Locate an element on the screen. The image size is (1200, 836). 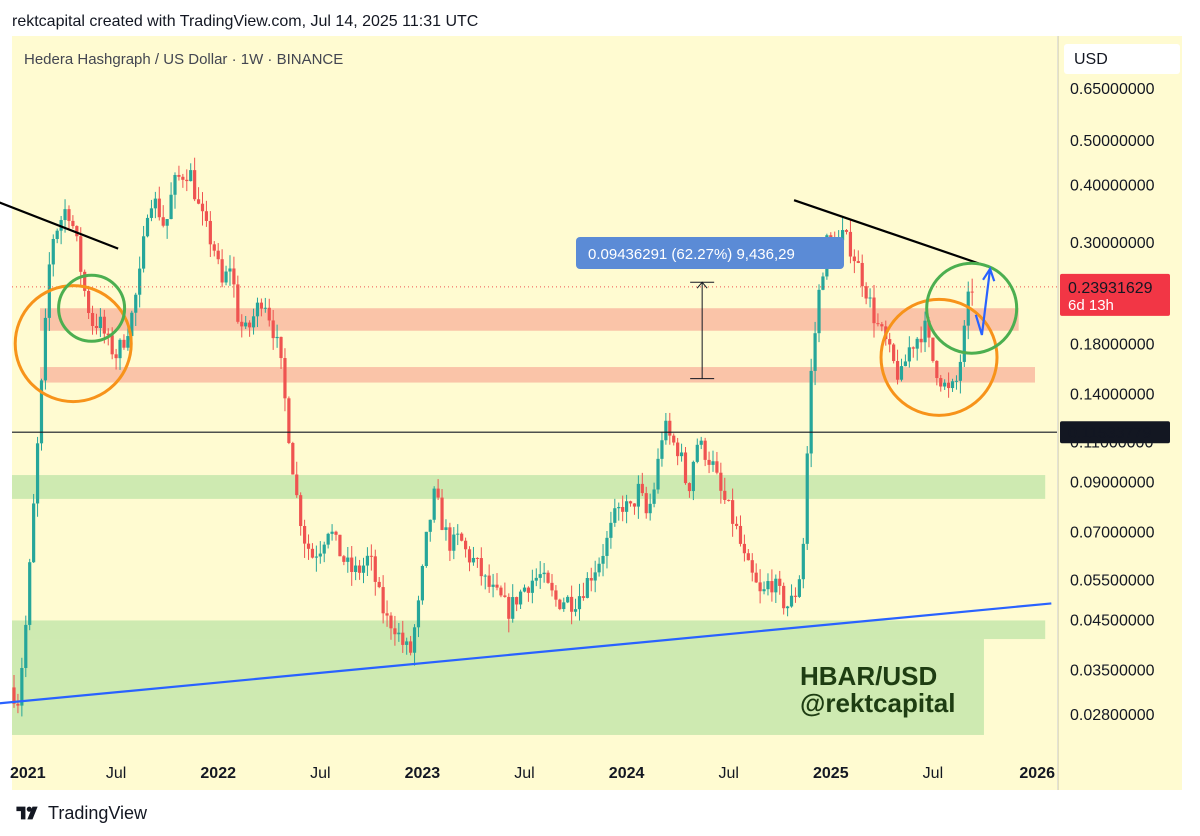
y-tick-label: 0.03500000 is located at coordinates (1112, 671).